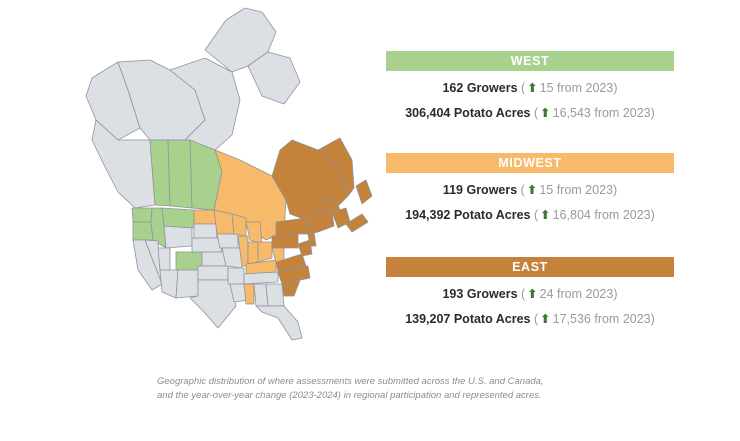 Image resolution: width=740 pixels, height=441 pixels. Describe the element at coordinates (240, 40) in the screenshot. I see `arctic-islands` at that location.